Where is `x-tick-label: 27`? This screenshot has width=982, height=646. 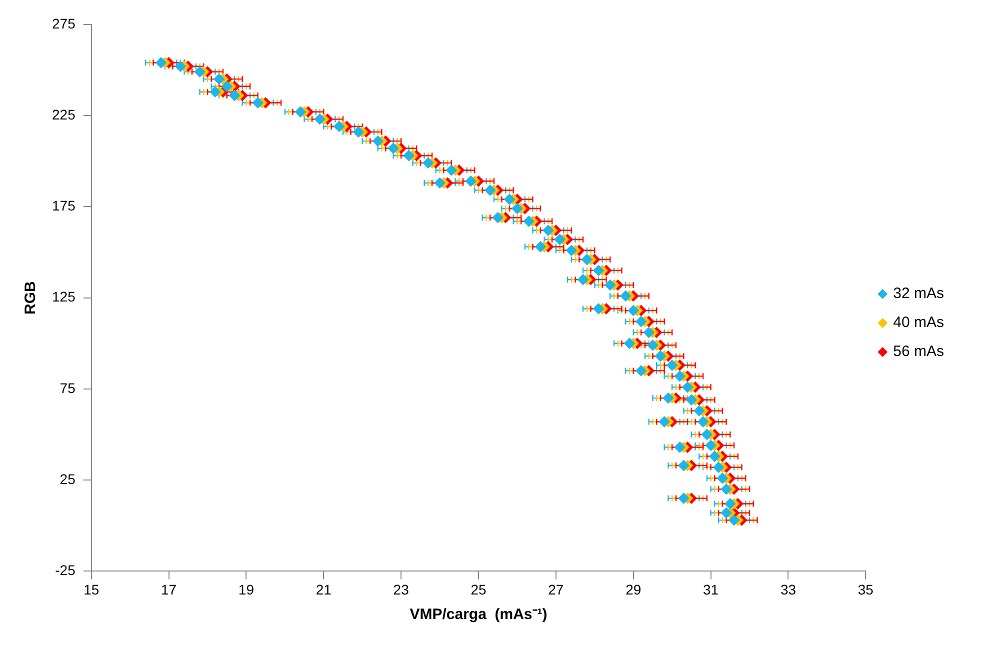
x-tick-label: 27 is located at coordinates (556, 589).